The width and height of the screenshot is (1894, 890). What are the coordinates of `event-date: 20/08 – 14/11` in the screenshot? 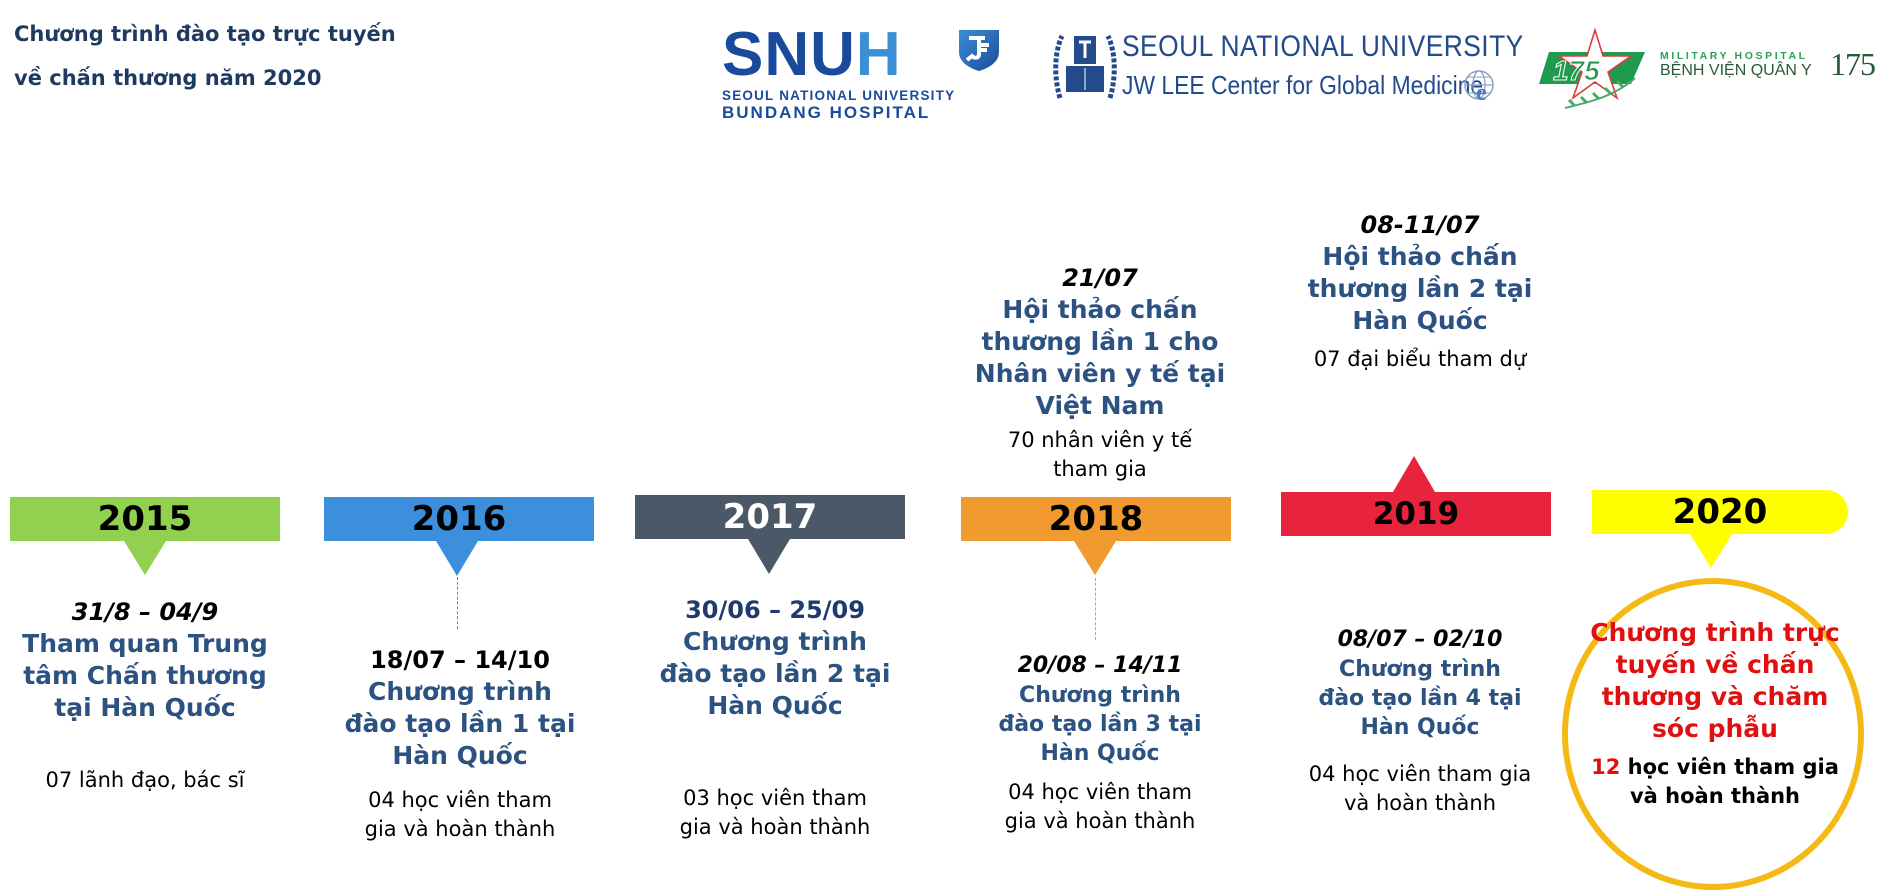 It's located at (1100, 665).